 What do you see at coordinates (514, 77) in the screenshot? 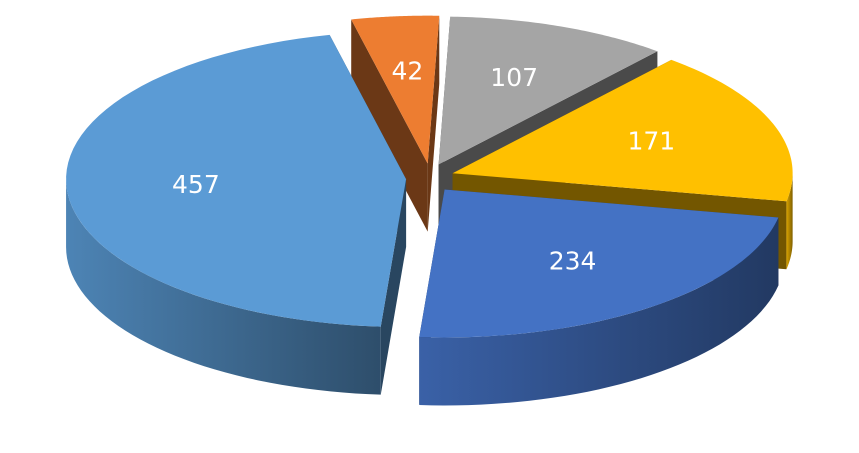
I see `data-label: 107` at bounding box center [514, 77].